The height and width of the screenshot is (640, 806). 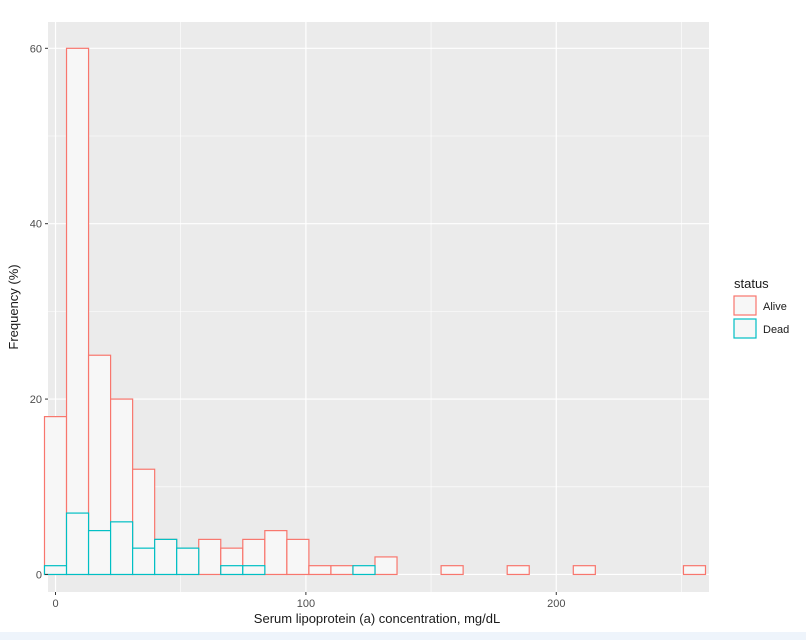 I want to click on legend-label-alive: Alive, so click(x=775, y=307).